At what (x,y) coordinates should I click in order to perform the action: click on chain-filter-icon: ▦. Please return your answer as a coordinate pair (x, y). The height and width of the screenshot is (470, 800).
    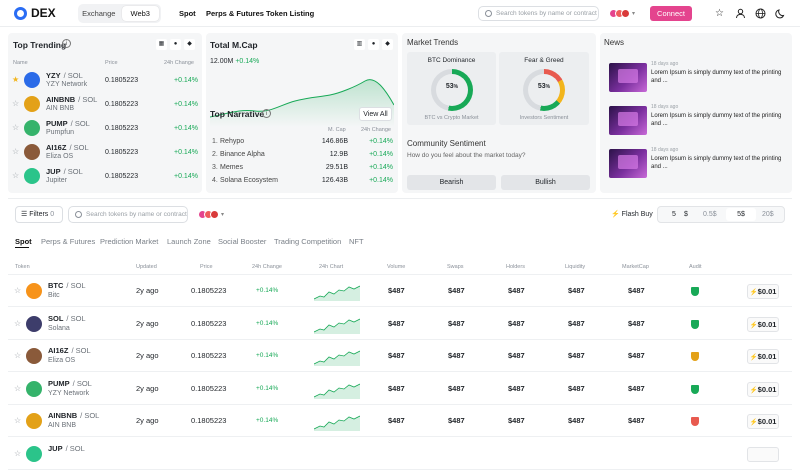
    Looking at the image, I should click on (161, 44).